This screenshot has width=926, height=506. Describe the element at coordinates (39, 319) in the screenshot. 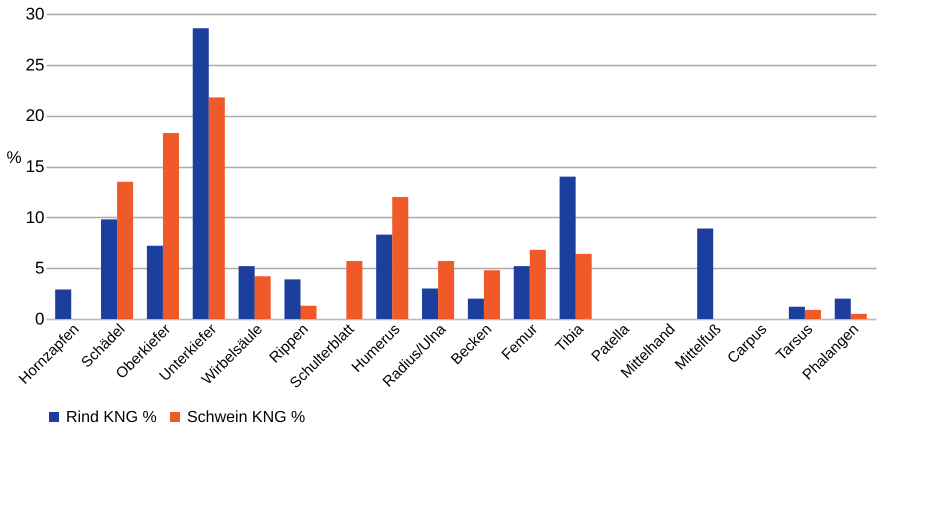

I see `y-tick-label: 0` at that location.